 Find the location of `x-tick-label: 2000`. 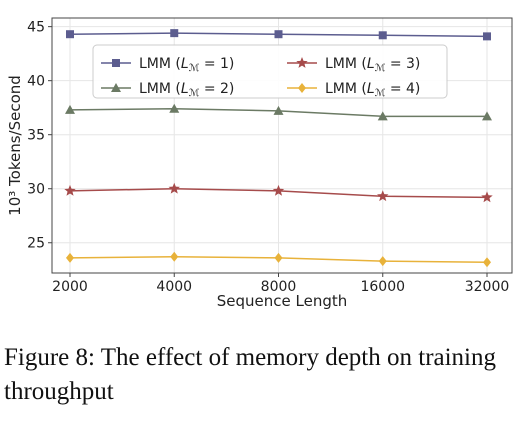

x-tick-label: 2000 is located at coordinates (70, 287).